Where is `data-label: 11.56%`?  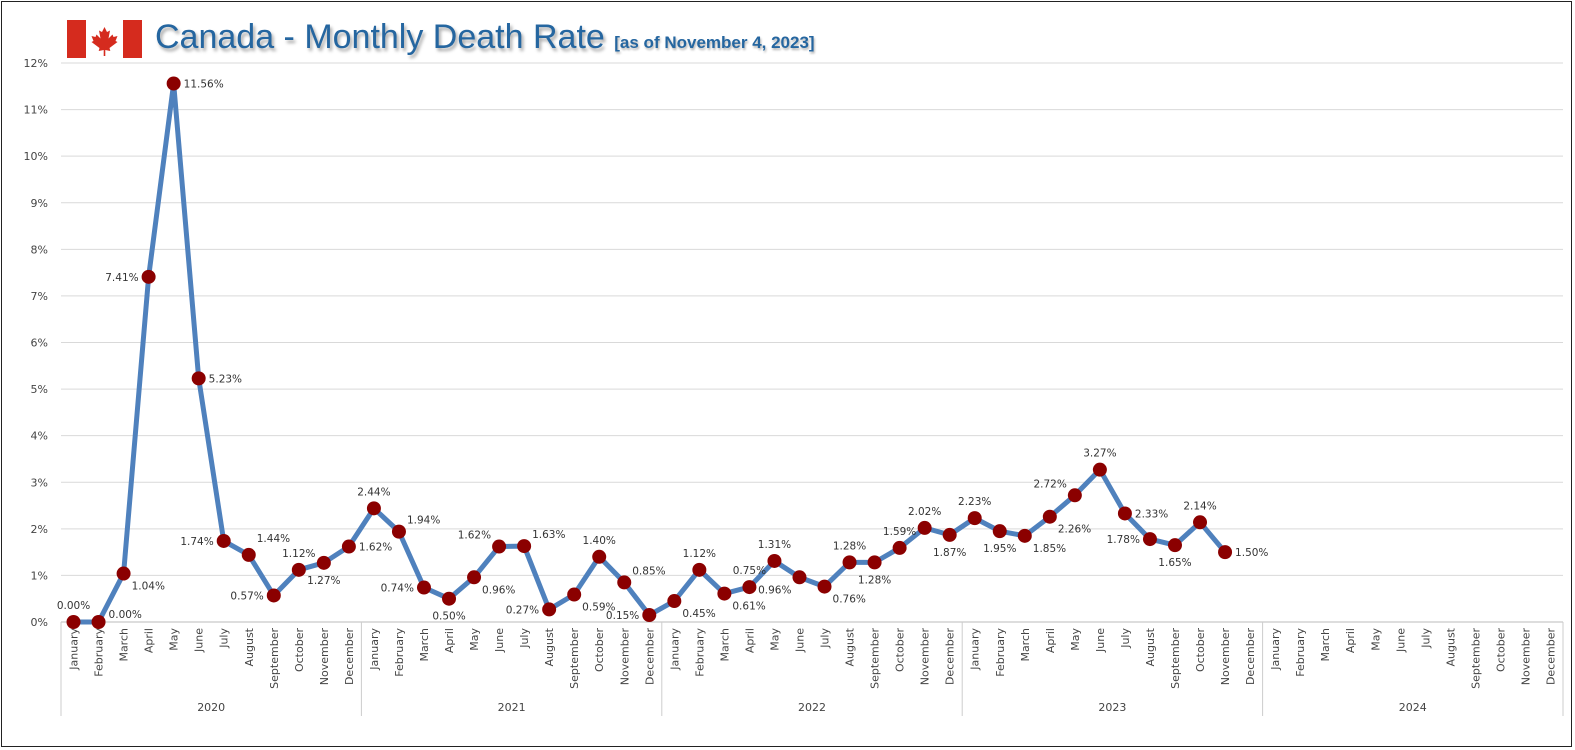 data-label: 11.56% is located at coordinates (204, 84).